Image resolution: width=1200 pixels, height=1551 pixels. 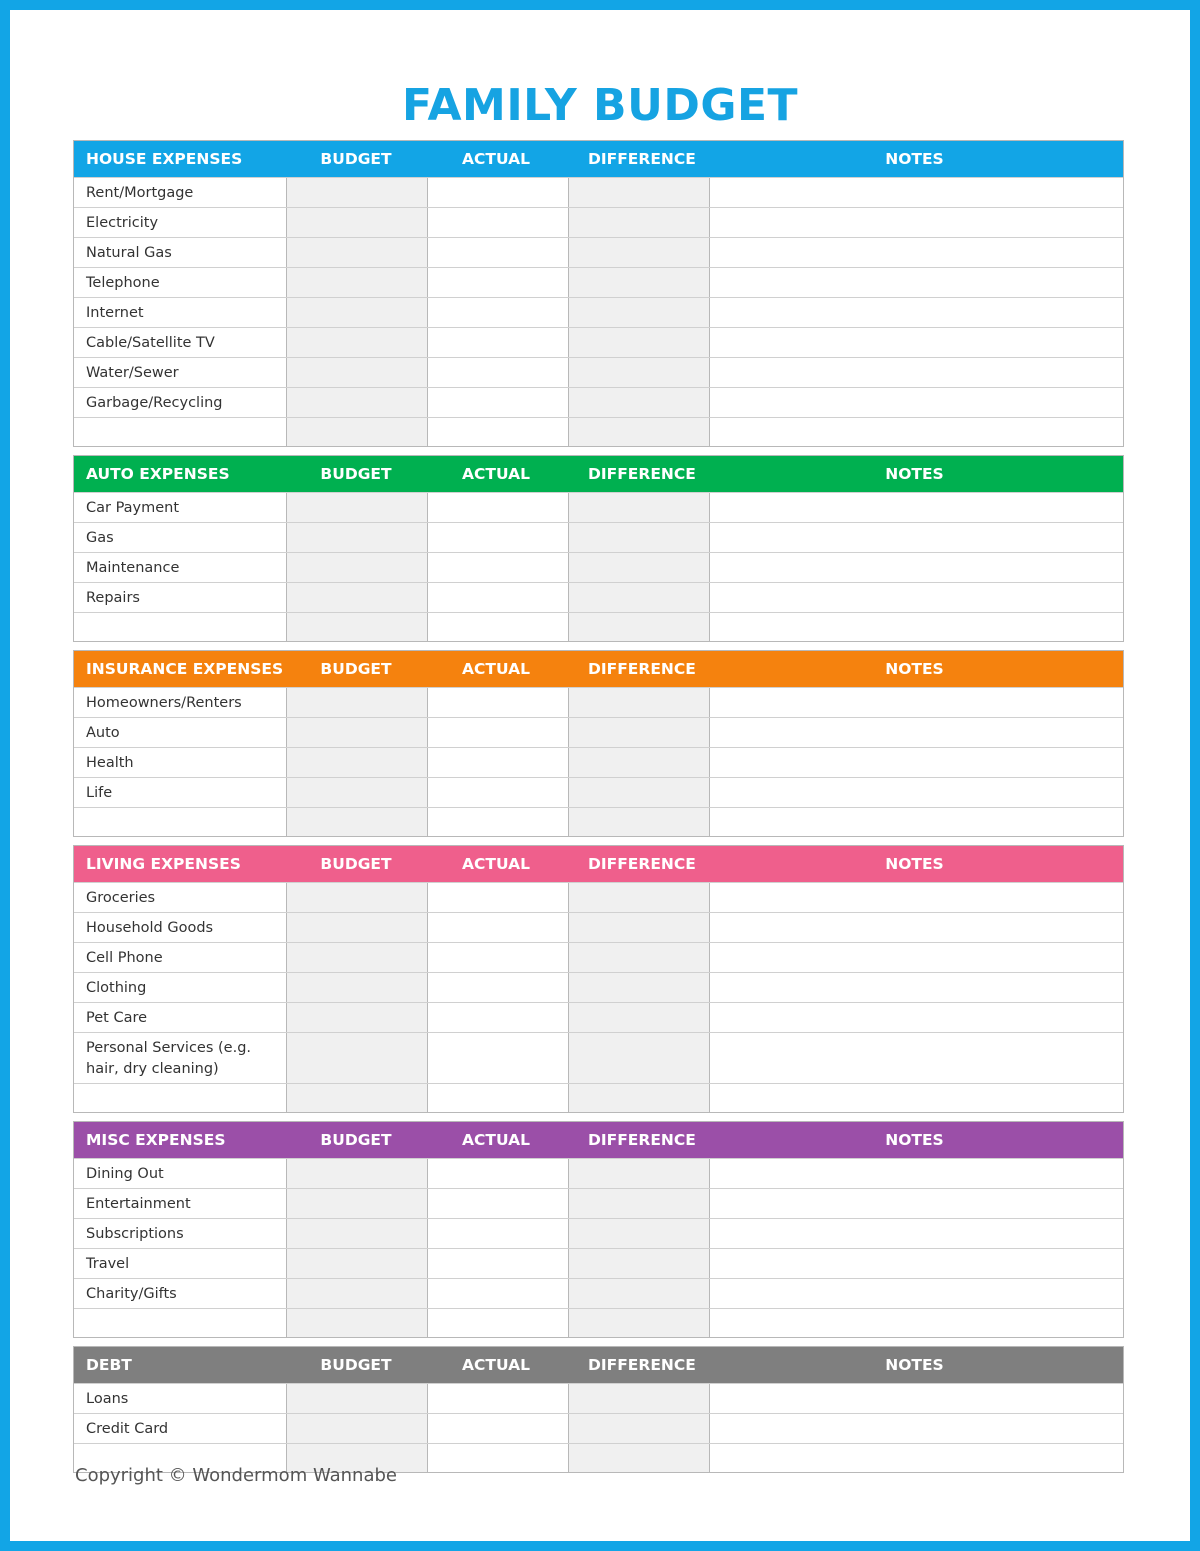 What do you see at coordinates (107, 1399) in the screenshot?
I see `item-label: Loans` at bounding box center [107, 1399].